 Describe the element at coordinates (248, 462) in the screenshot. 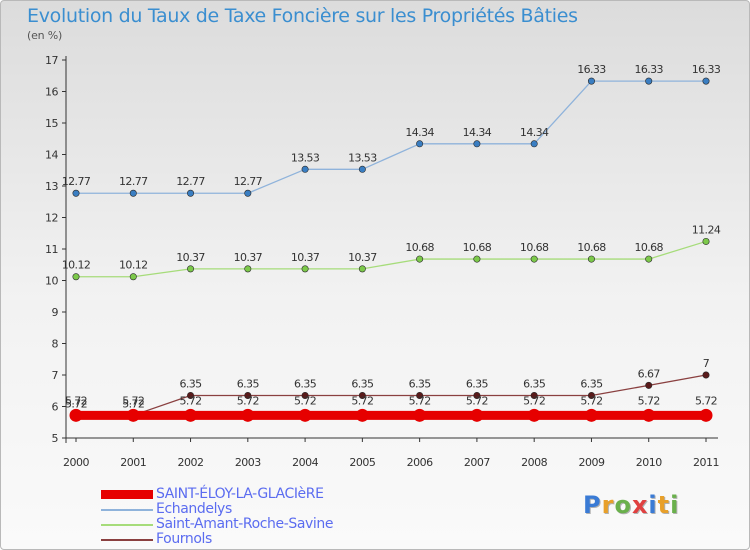

I see `x-tick-label: 2003` at that location.